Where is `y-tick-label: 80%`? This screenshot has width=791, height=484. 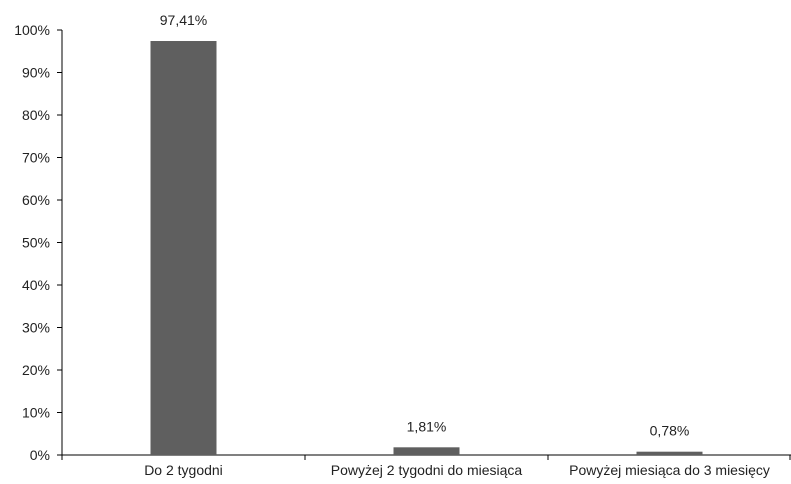 y-tick-label: 80% is located at coordinates (36, 115).